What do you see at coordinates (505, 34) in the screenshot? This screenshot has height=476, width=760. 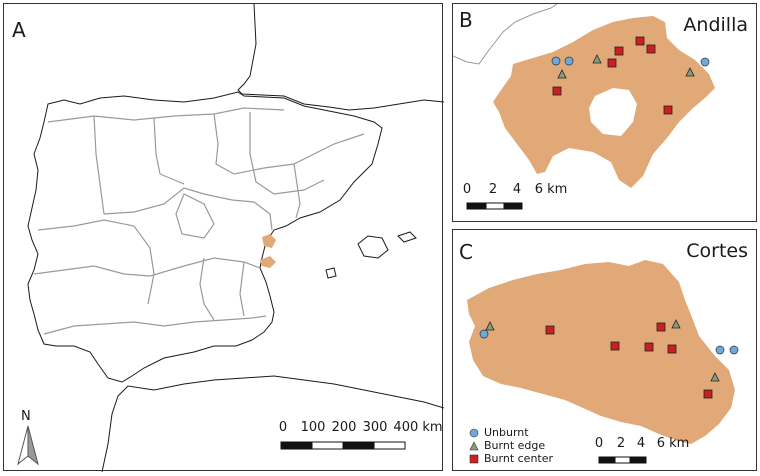 I see `coastline-b` at bounding box center [505, 34].